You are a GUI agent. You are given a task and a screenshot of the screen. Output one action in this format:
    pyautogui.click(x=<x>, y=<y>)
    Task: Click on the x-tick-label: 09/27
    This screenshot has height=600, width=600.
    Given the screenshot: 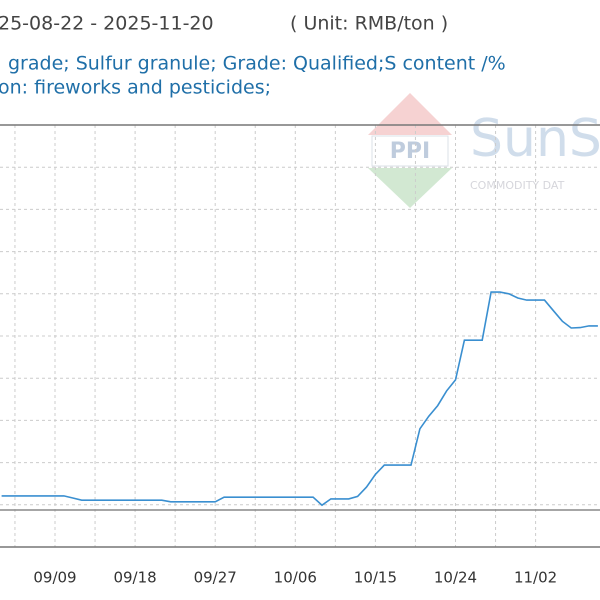 What is the action you would take?
    pyautogui.click(x=215, y=578)
    